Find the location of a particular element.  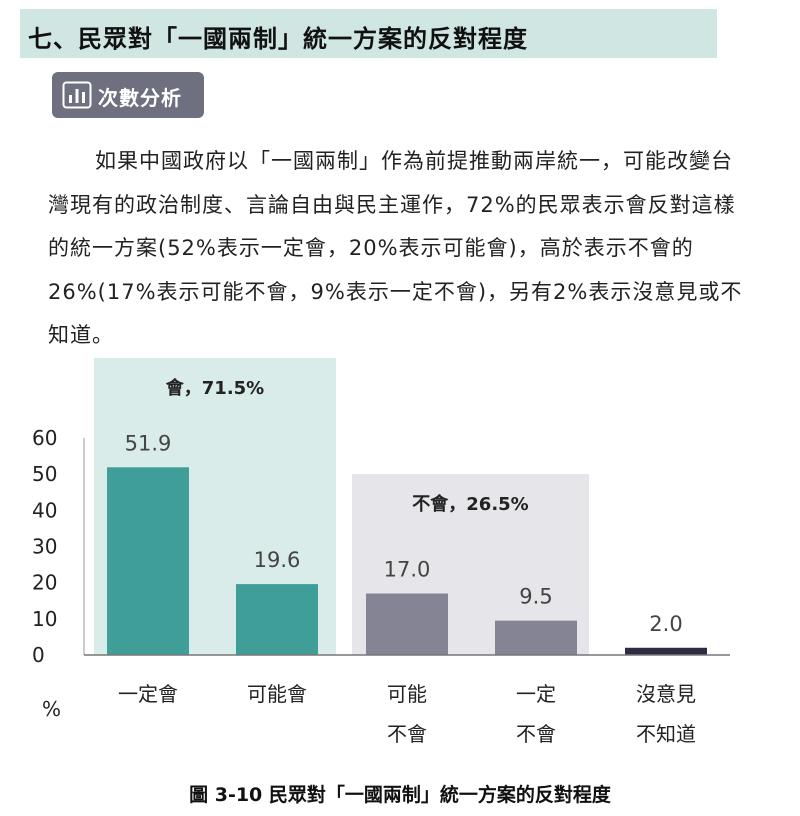

data-label: 19.6 is located at coordinates (277, 560).